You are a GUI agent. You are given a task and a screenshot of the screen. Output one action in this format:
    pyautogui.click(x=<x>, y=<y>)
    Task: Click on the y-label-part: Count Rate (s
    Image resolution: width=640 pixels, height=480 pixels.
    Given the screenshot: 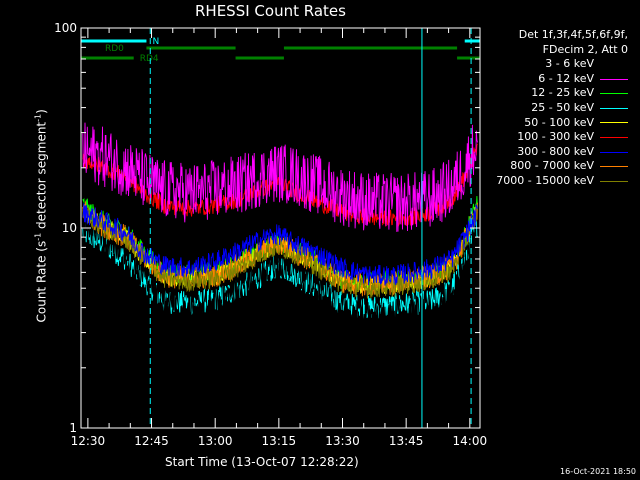 What is the action you would take?
    pyautogui.click(x=41, y=281)
    